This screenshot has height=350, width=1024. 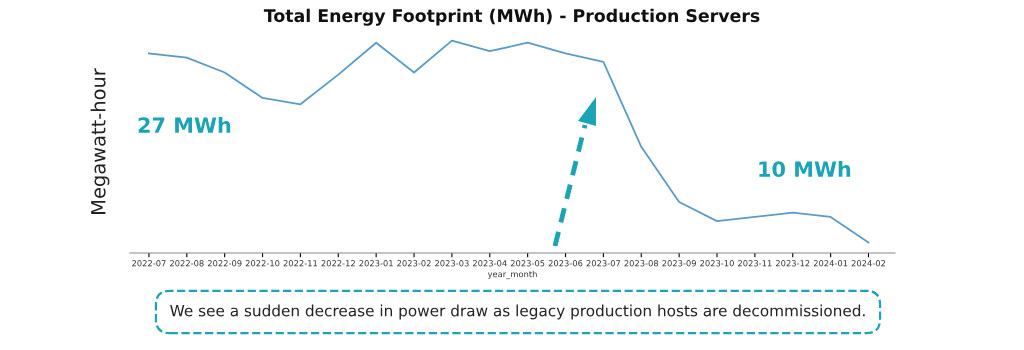 I want to click on x-tick-label: 2023-05, so click(x=527, y=263).